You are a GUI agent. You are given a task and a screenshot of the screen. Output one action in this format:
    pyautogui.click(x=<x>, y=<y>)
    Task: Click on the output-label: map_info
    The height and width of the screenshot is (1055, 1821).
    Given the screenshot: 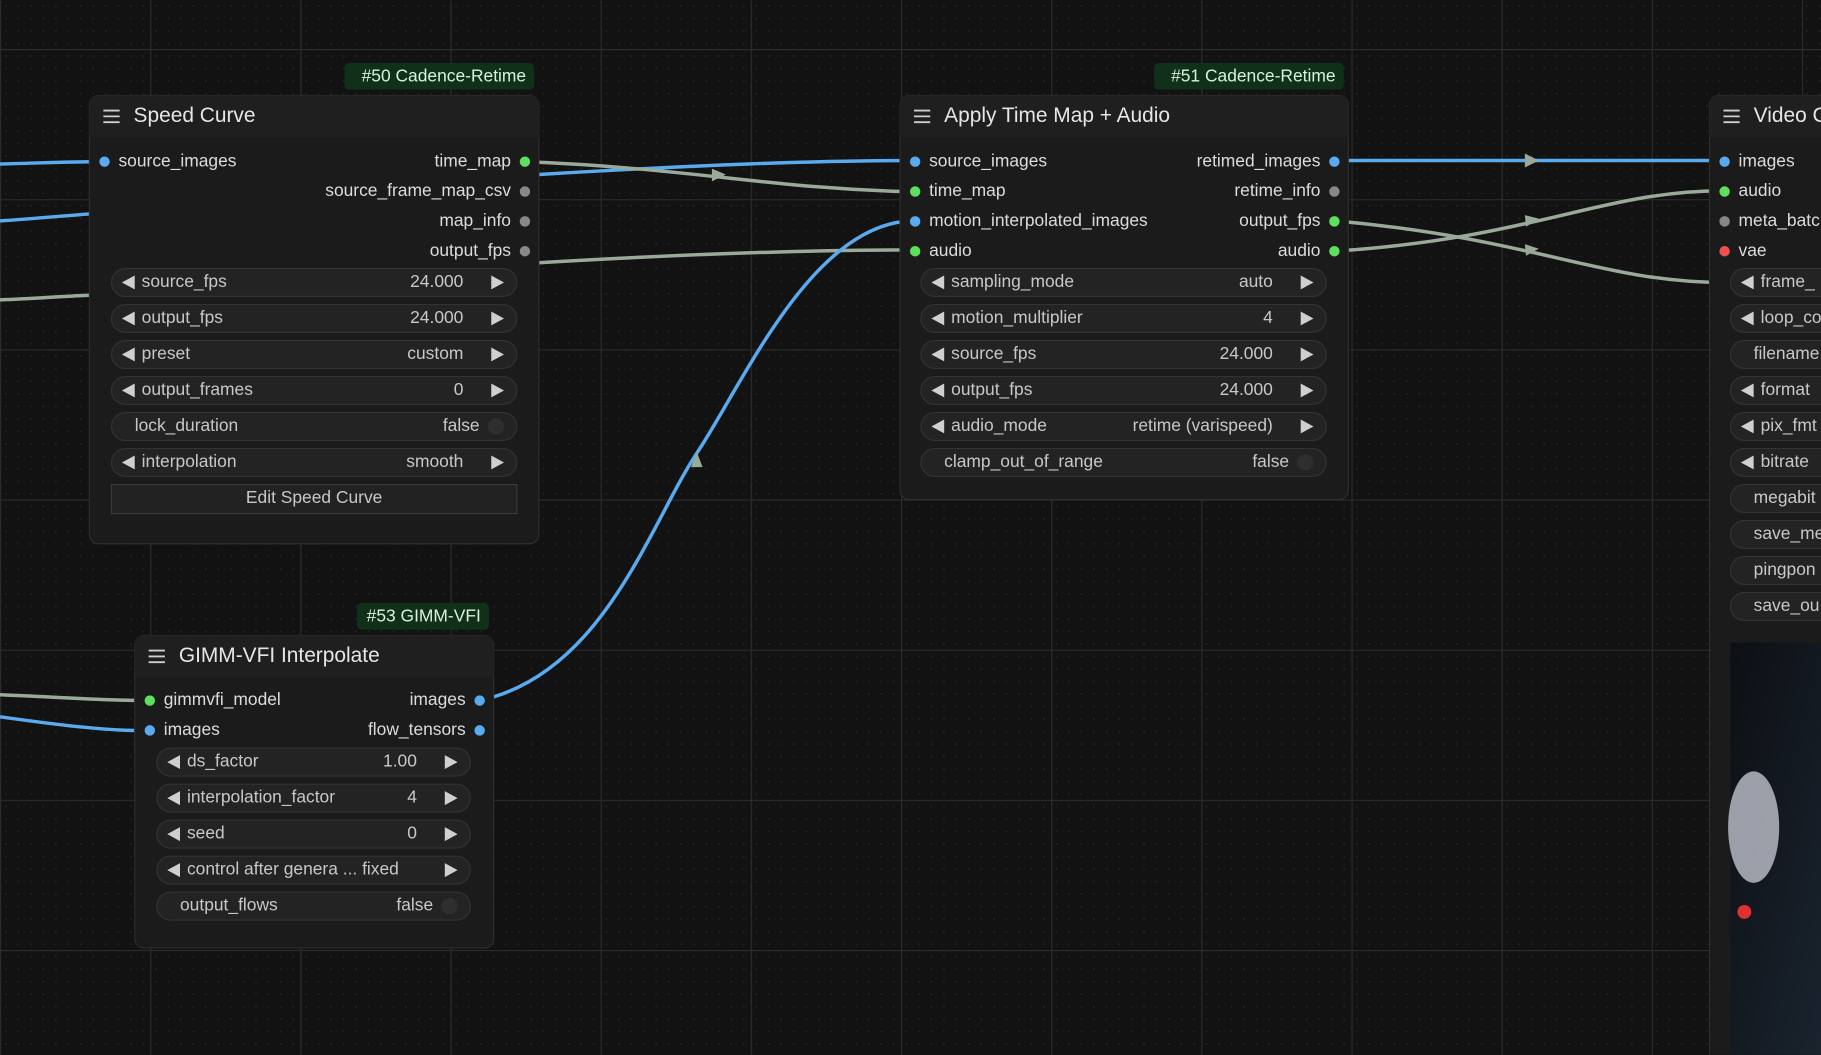 What is the action you would take?
    pyautogui.click(x=475, y=220)
    